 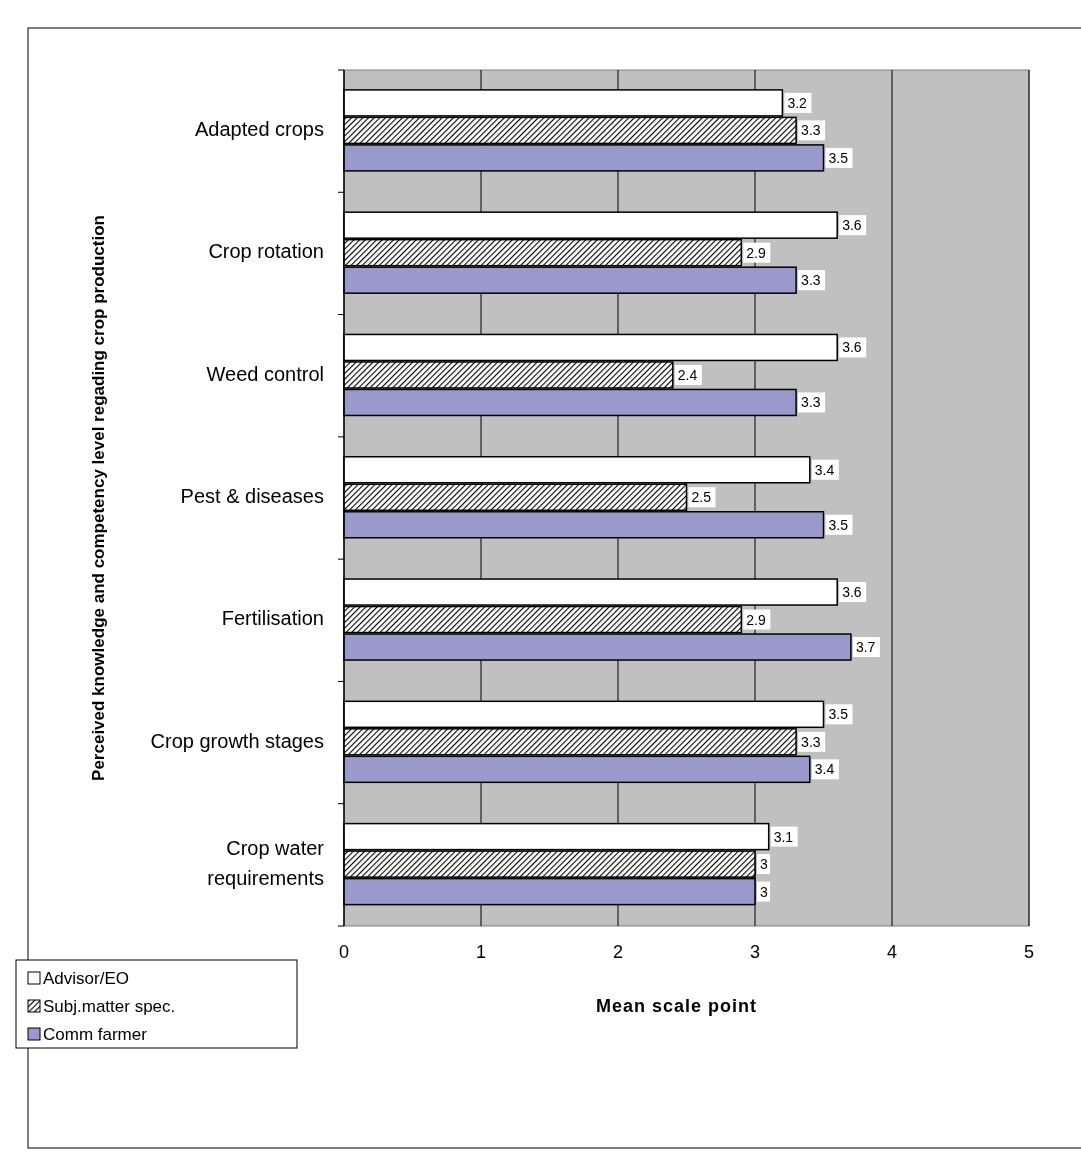 I want to click on data-label: 3.7, so click(x=865, y=647).